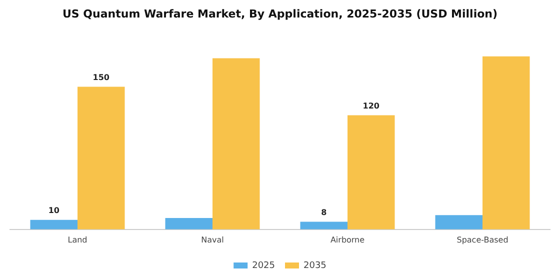  I want to click on chart-title: US Quantum Warfare Market, By Application, 2025-2035 (USD Million), so click(280, 13).